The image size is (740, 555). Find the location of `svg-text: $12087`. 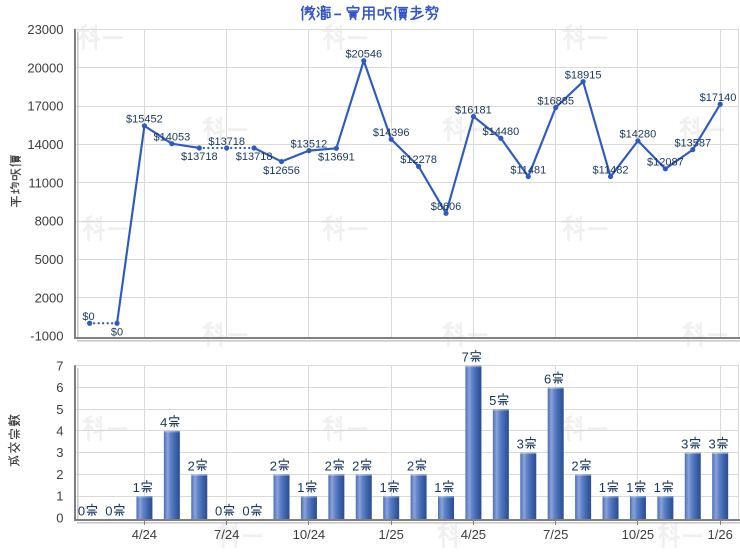

svg-text: $12087 is located at coordinates (665, 163).